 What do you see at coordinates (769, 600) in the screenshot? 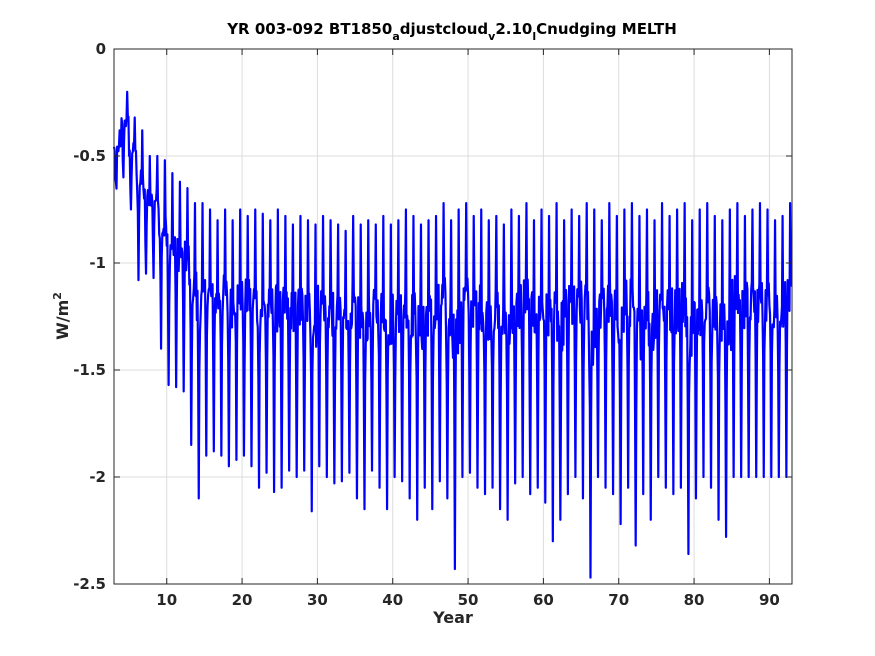
I see `x-tick-label: 90` at bounding box center [769, 600].